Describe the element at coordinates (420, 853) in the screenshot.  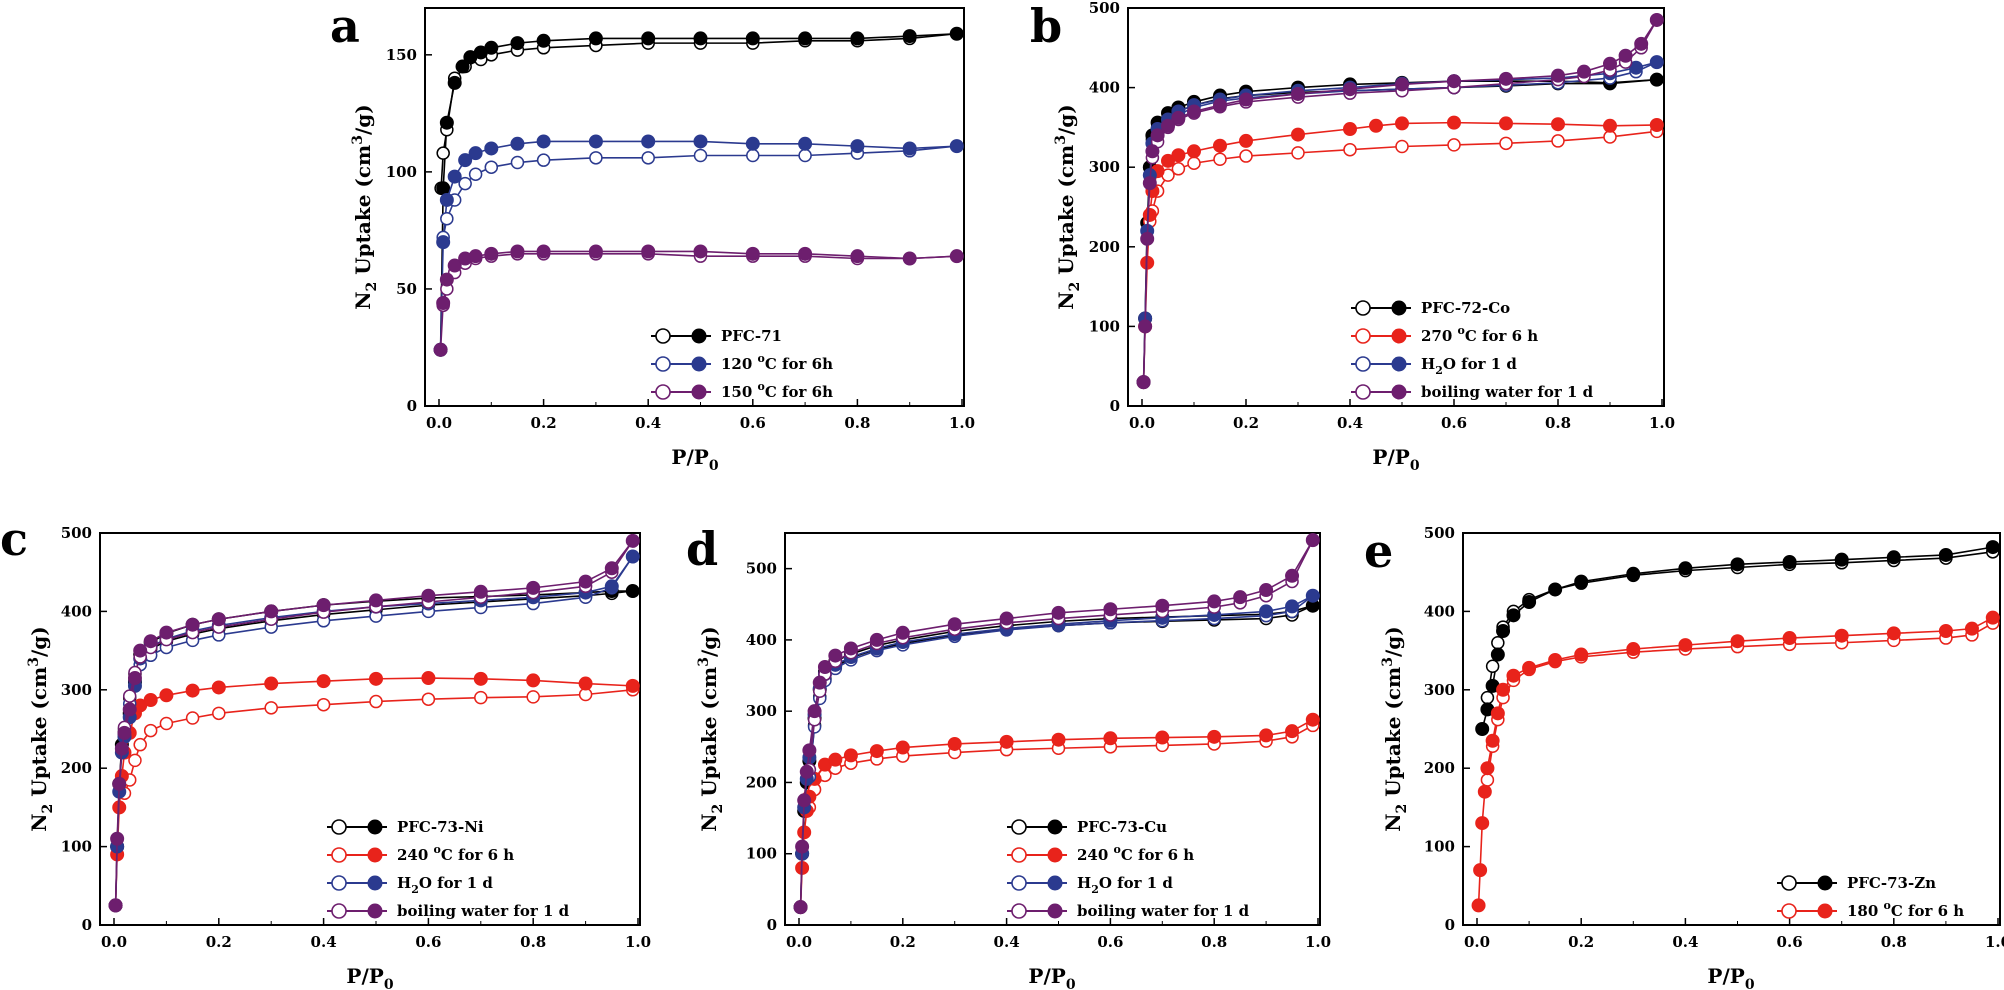
I see `legend-item: 240 oC for 6 h` at that location.